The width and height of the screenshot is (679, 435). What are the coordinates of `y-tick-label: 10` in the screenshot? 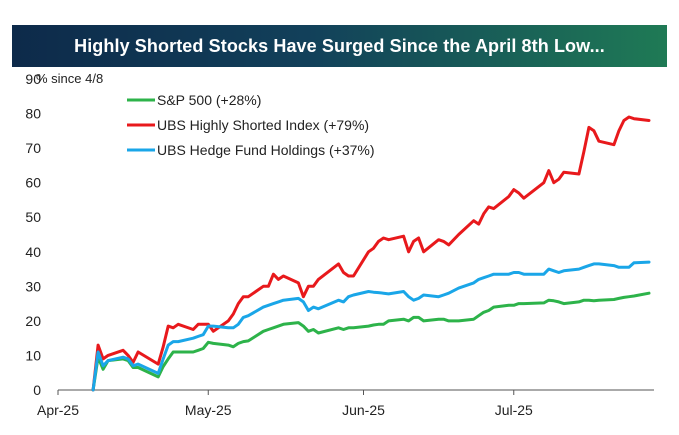 It's located at (33, 355).